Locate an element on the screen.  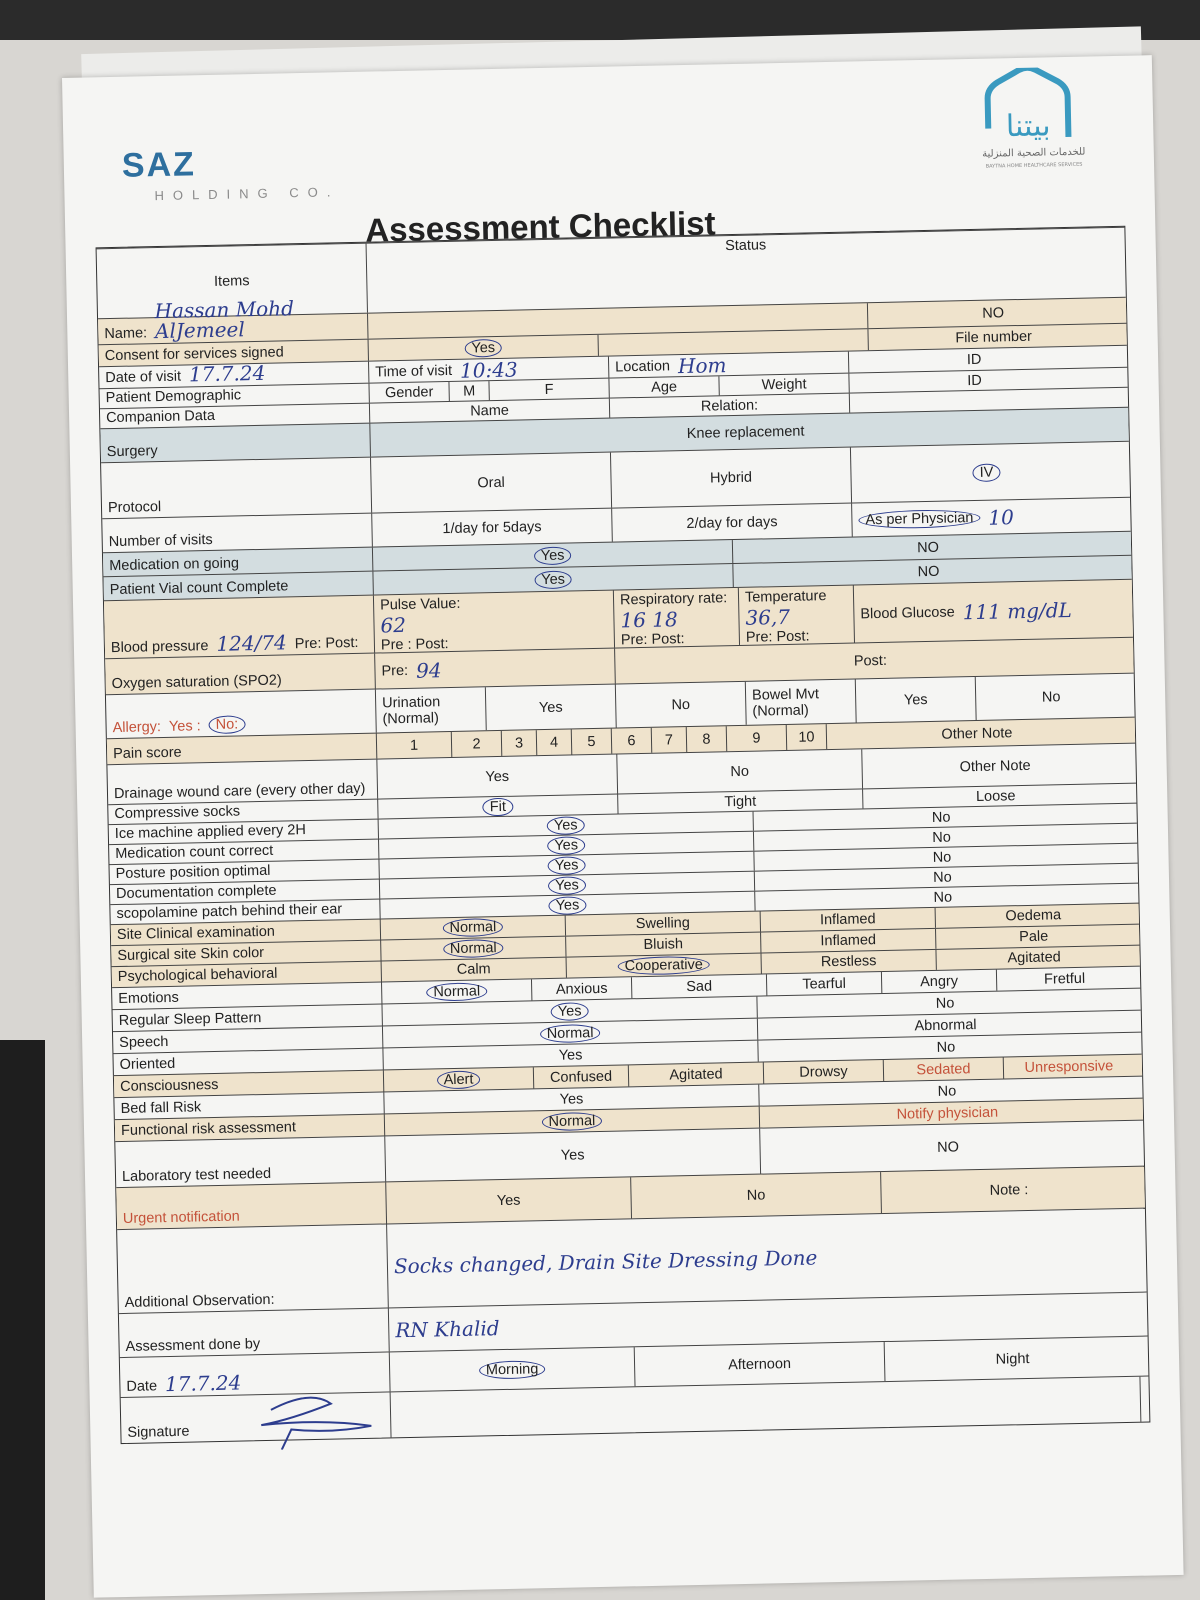
option-label: 2 is located at coordinates (476, 744).